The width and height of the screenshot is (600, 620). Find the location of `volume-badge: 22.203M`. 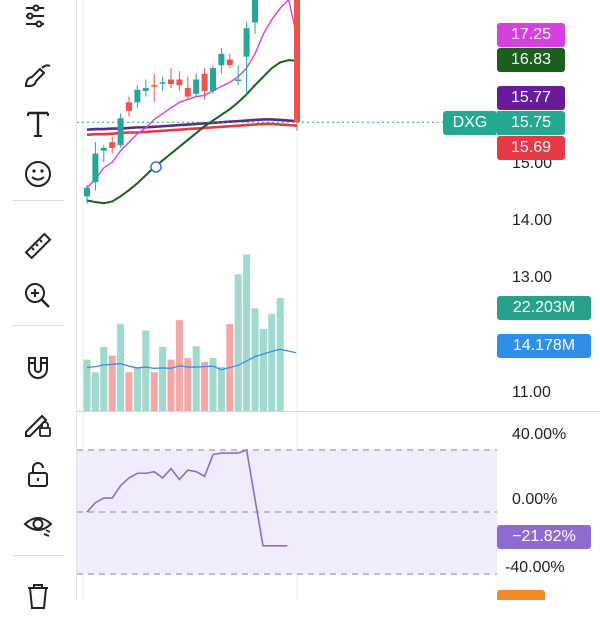

volume-badge: 22.203M is located at coordinates (544, 308).